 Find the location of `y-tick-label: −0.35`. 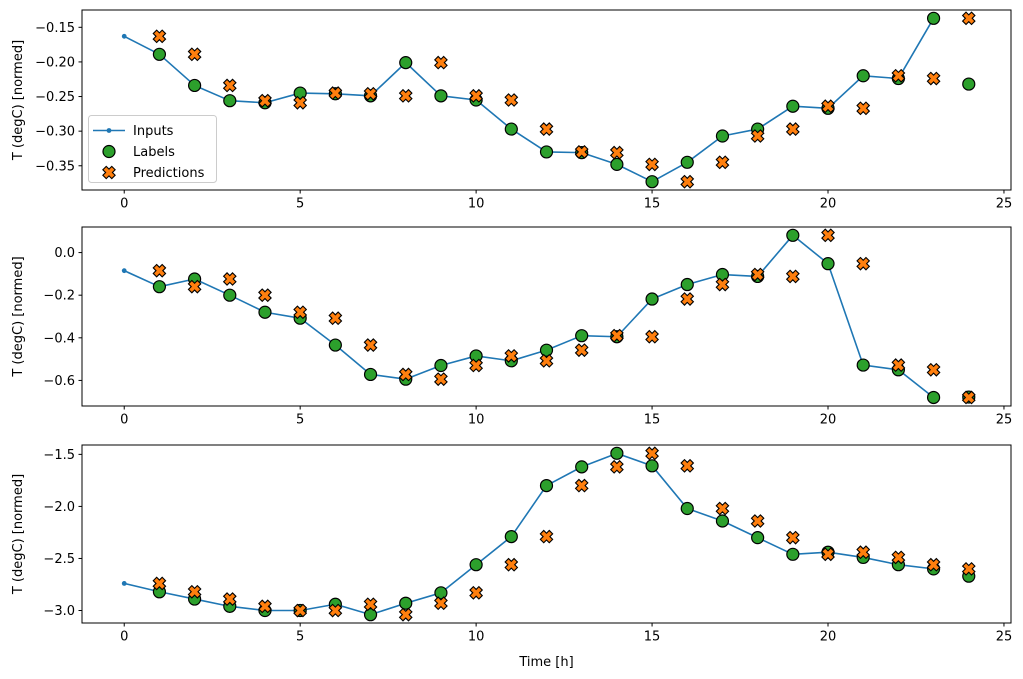

y-tick-label: −0.35 is located at coordinates (55, 166).